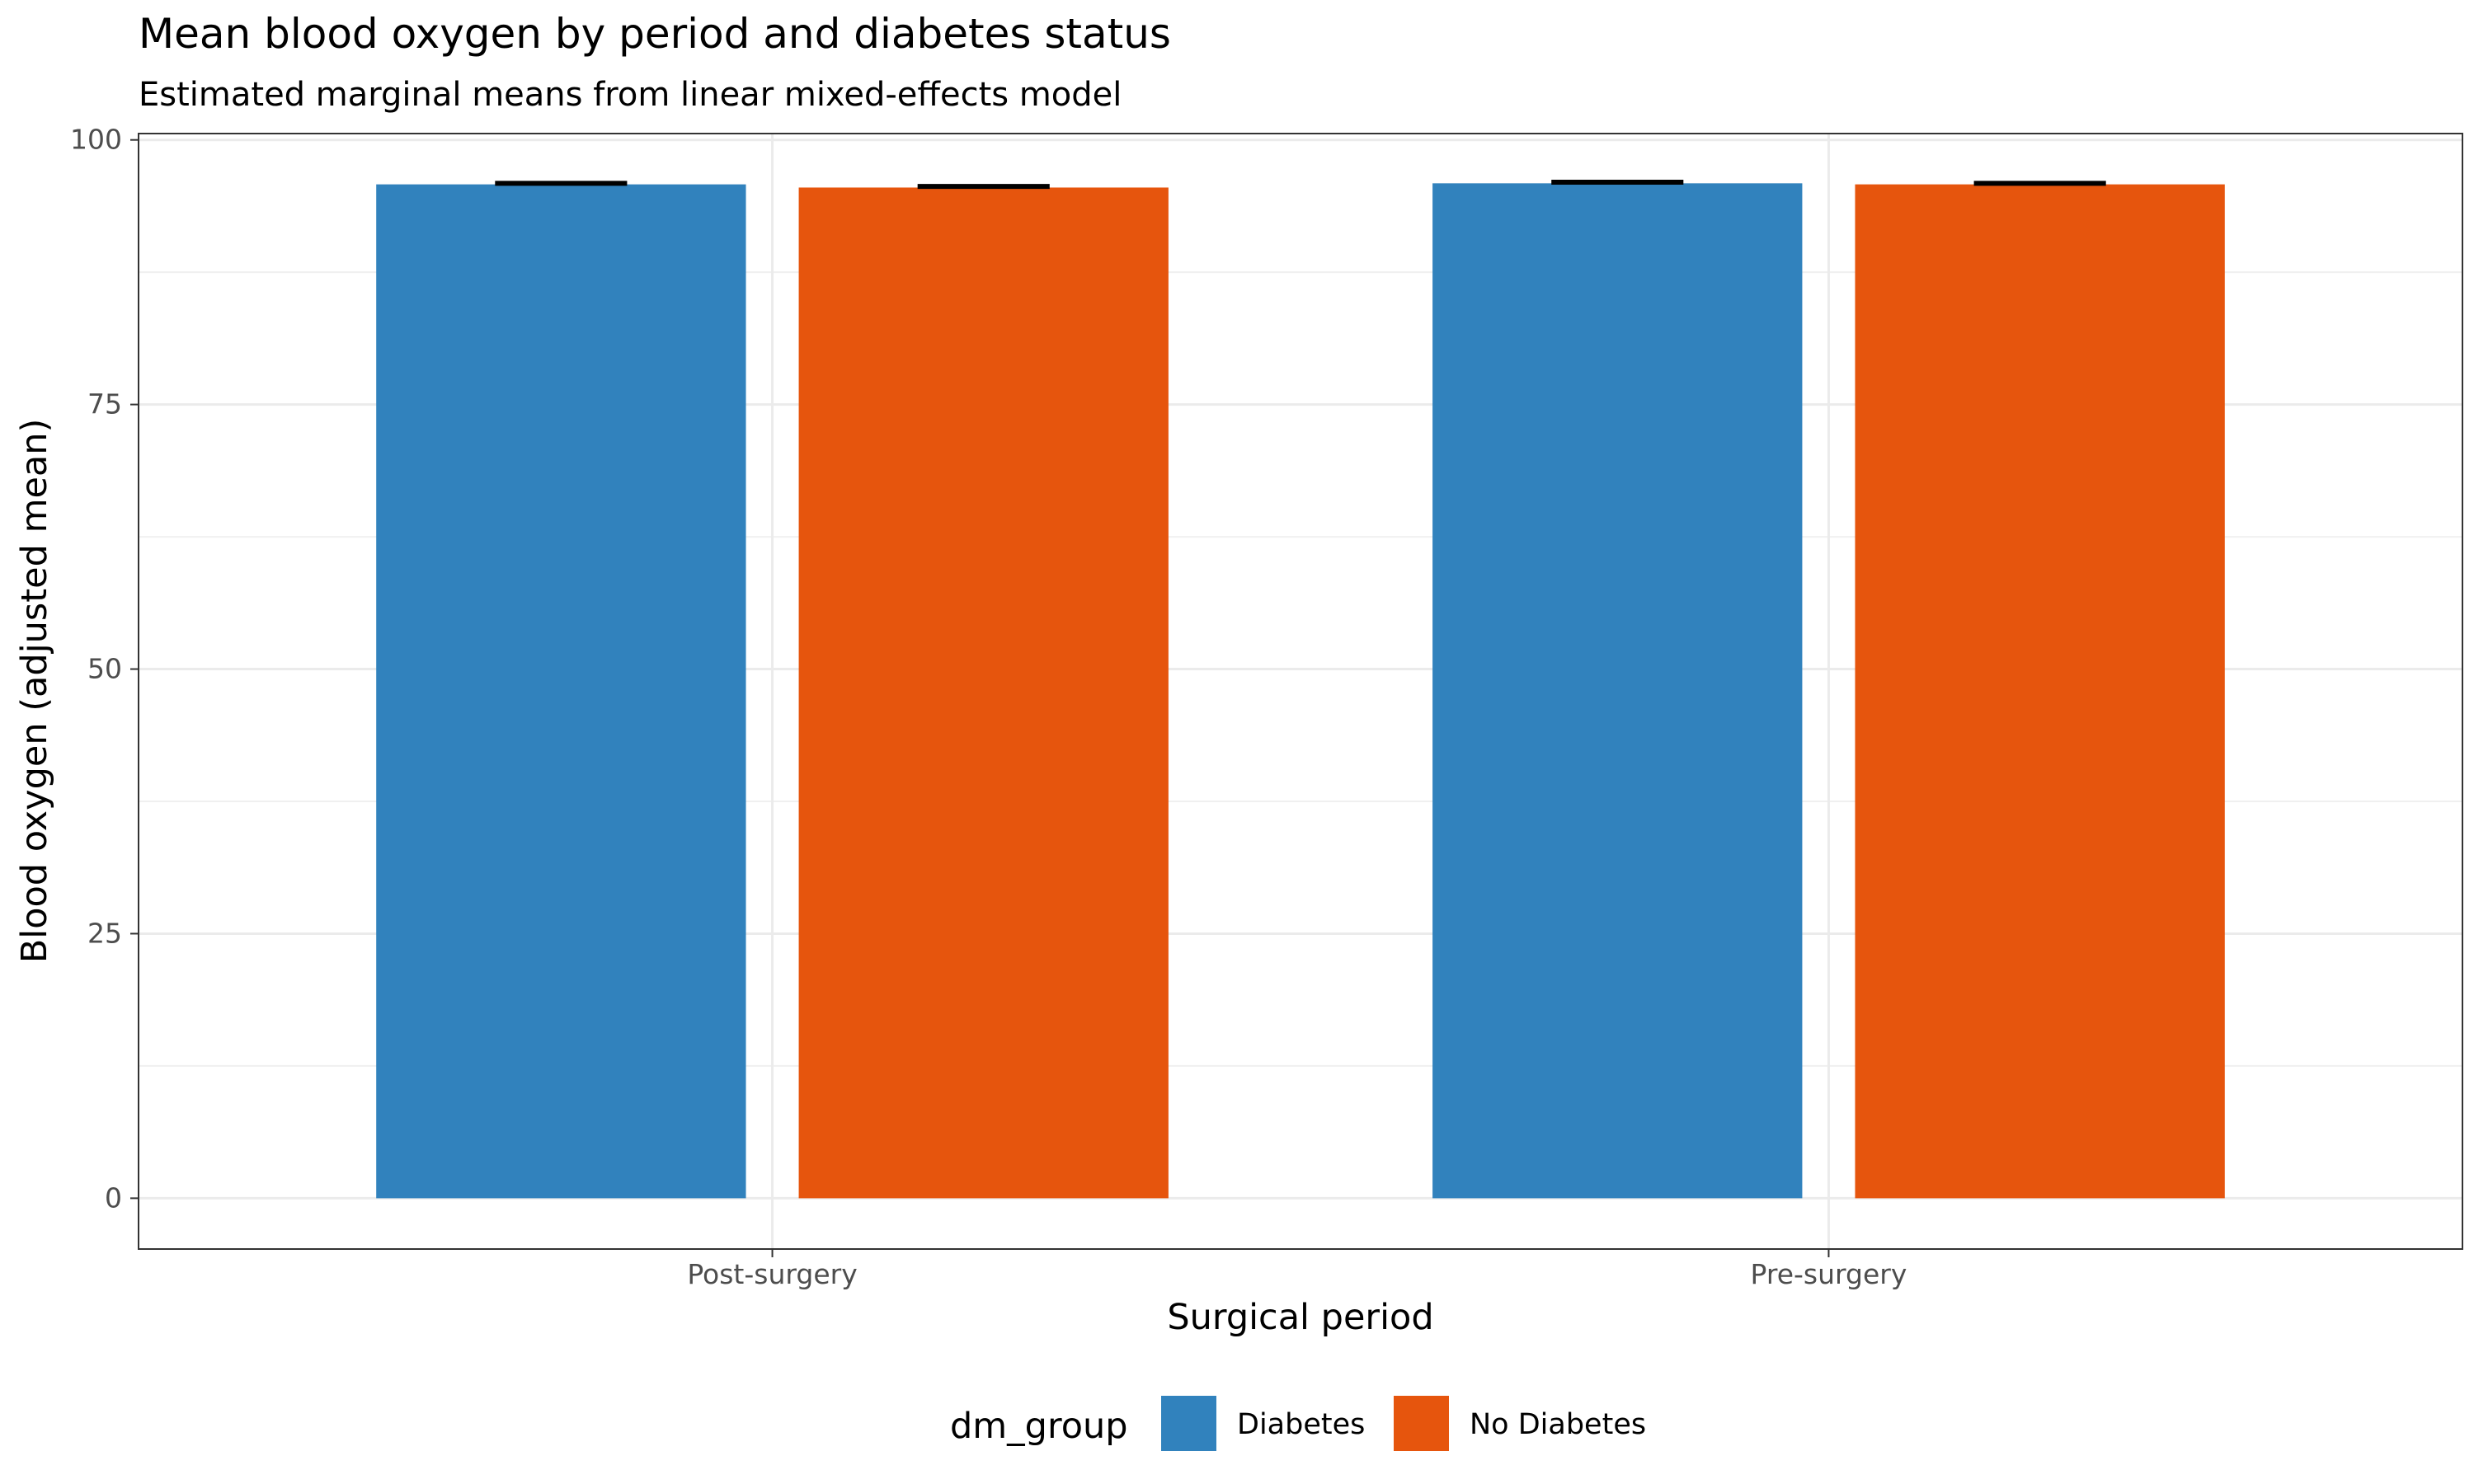 This screenshot has width=2474, height=1484. I want to click on y-axis: 0 25 50 75 100, so click(104, 669).